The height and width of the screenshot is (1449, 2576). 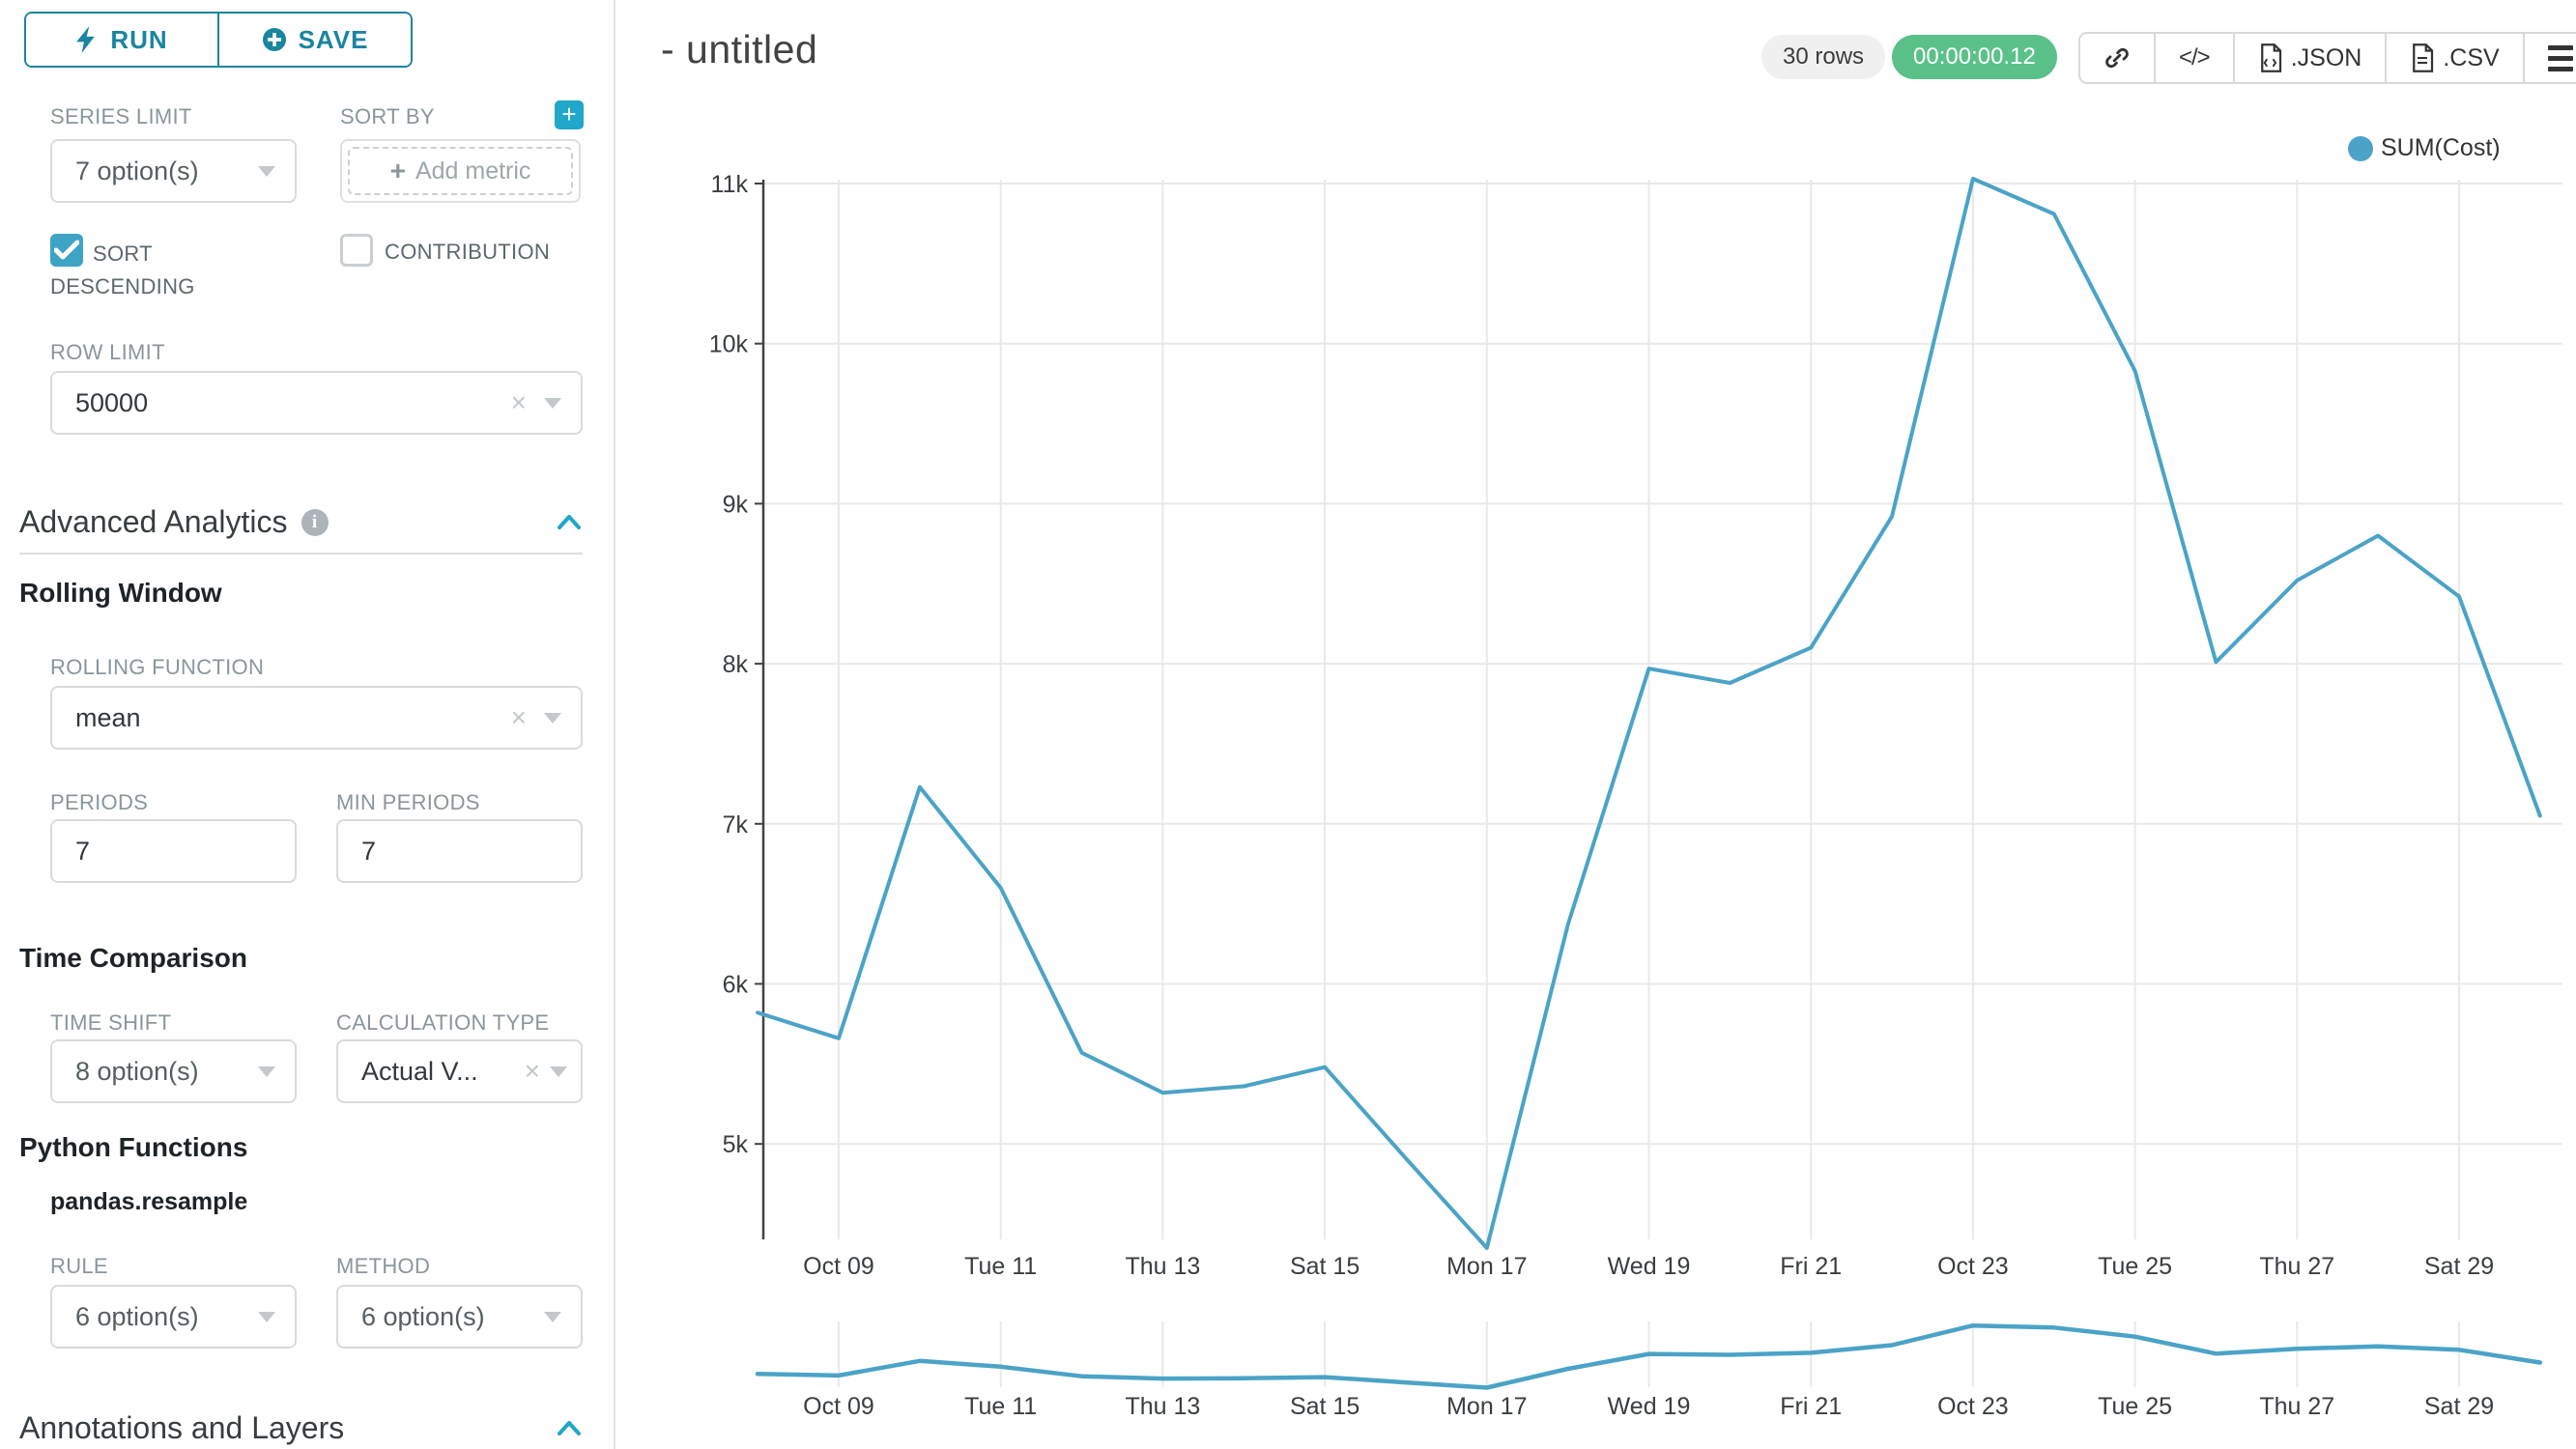 I want to click on sort-by-add-metric: + Add metric, so click(x=461, y=171).